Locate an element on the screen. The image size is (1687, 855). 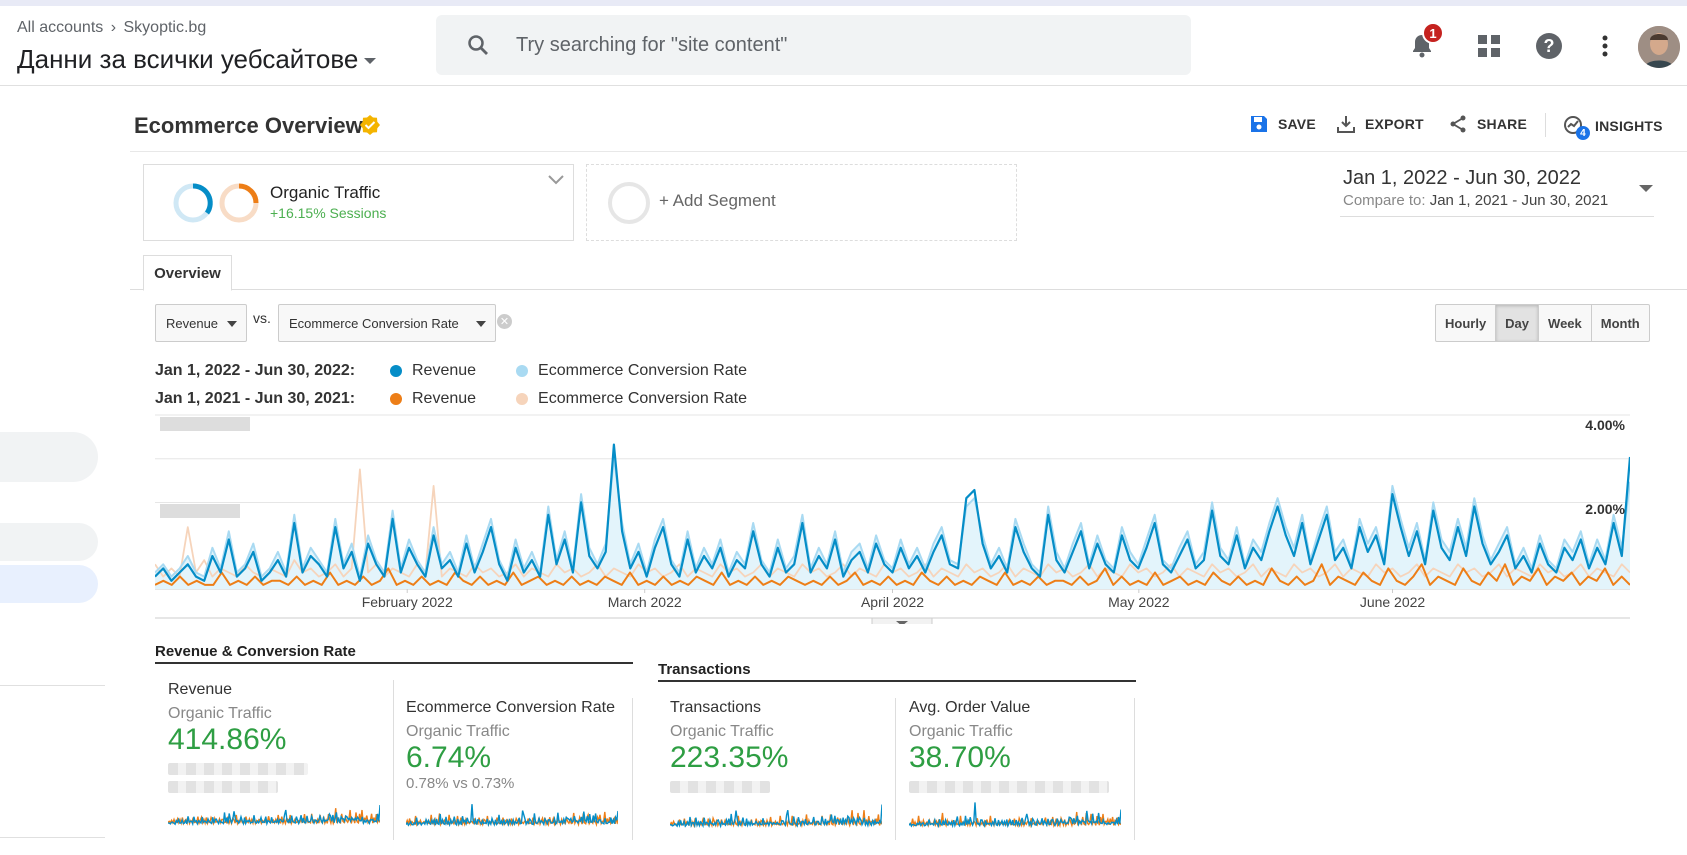
help-button: ? is located at coordinates (1549, 46).